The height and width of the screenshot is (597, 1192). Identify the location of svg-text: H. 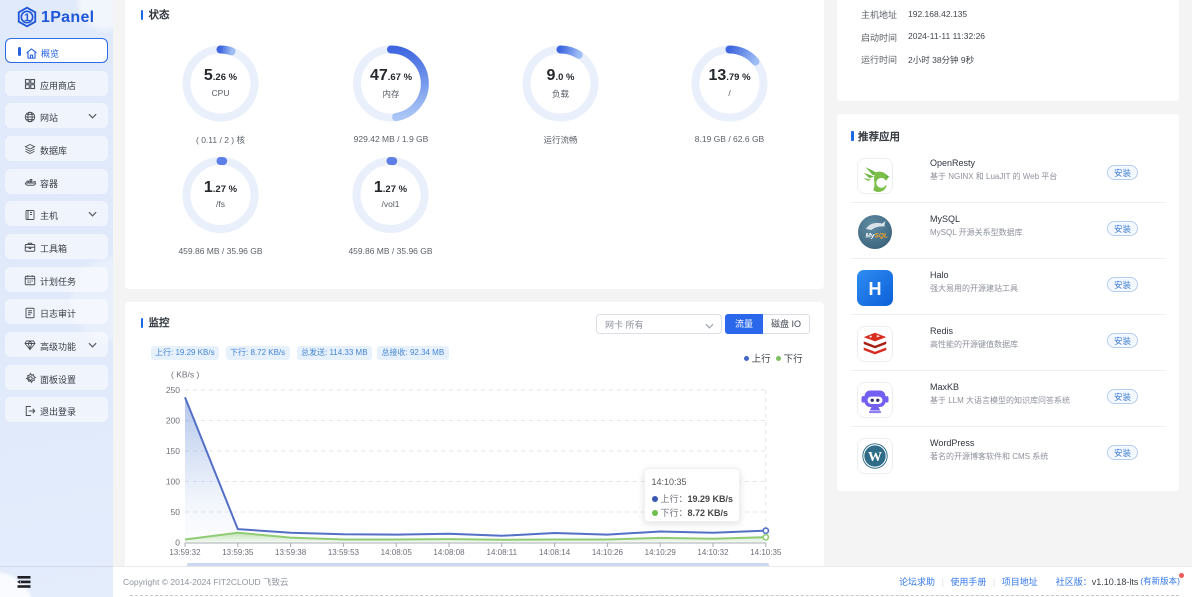
(875, 289).